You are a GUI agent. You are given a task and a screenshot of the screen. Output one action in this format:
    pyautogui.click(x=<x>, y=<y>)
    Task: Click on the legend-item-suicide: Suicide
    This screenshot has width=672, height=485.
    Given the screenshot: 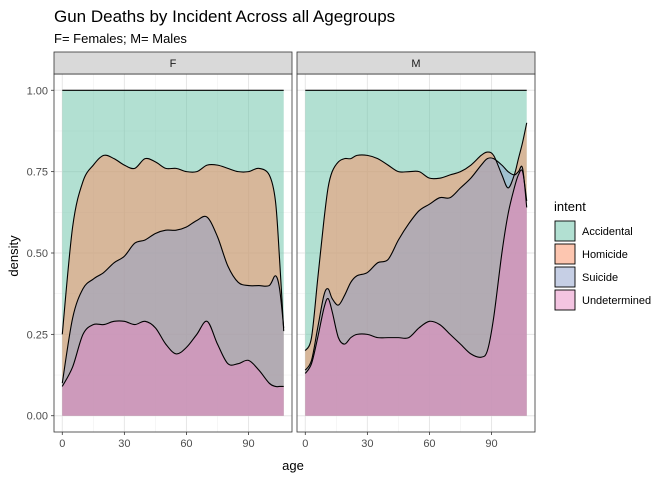 What is the action you would take?
    pyautogui.click(x=586, y=277)
    